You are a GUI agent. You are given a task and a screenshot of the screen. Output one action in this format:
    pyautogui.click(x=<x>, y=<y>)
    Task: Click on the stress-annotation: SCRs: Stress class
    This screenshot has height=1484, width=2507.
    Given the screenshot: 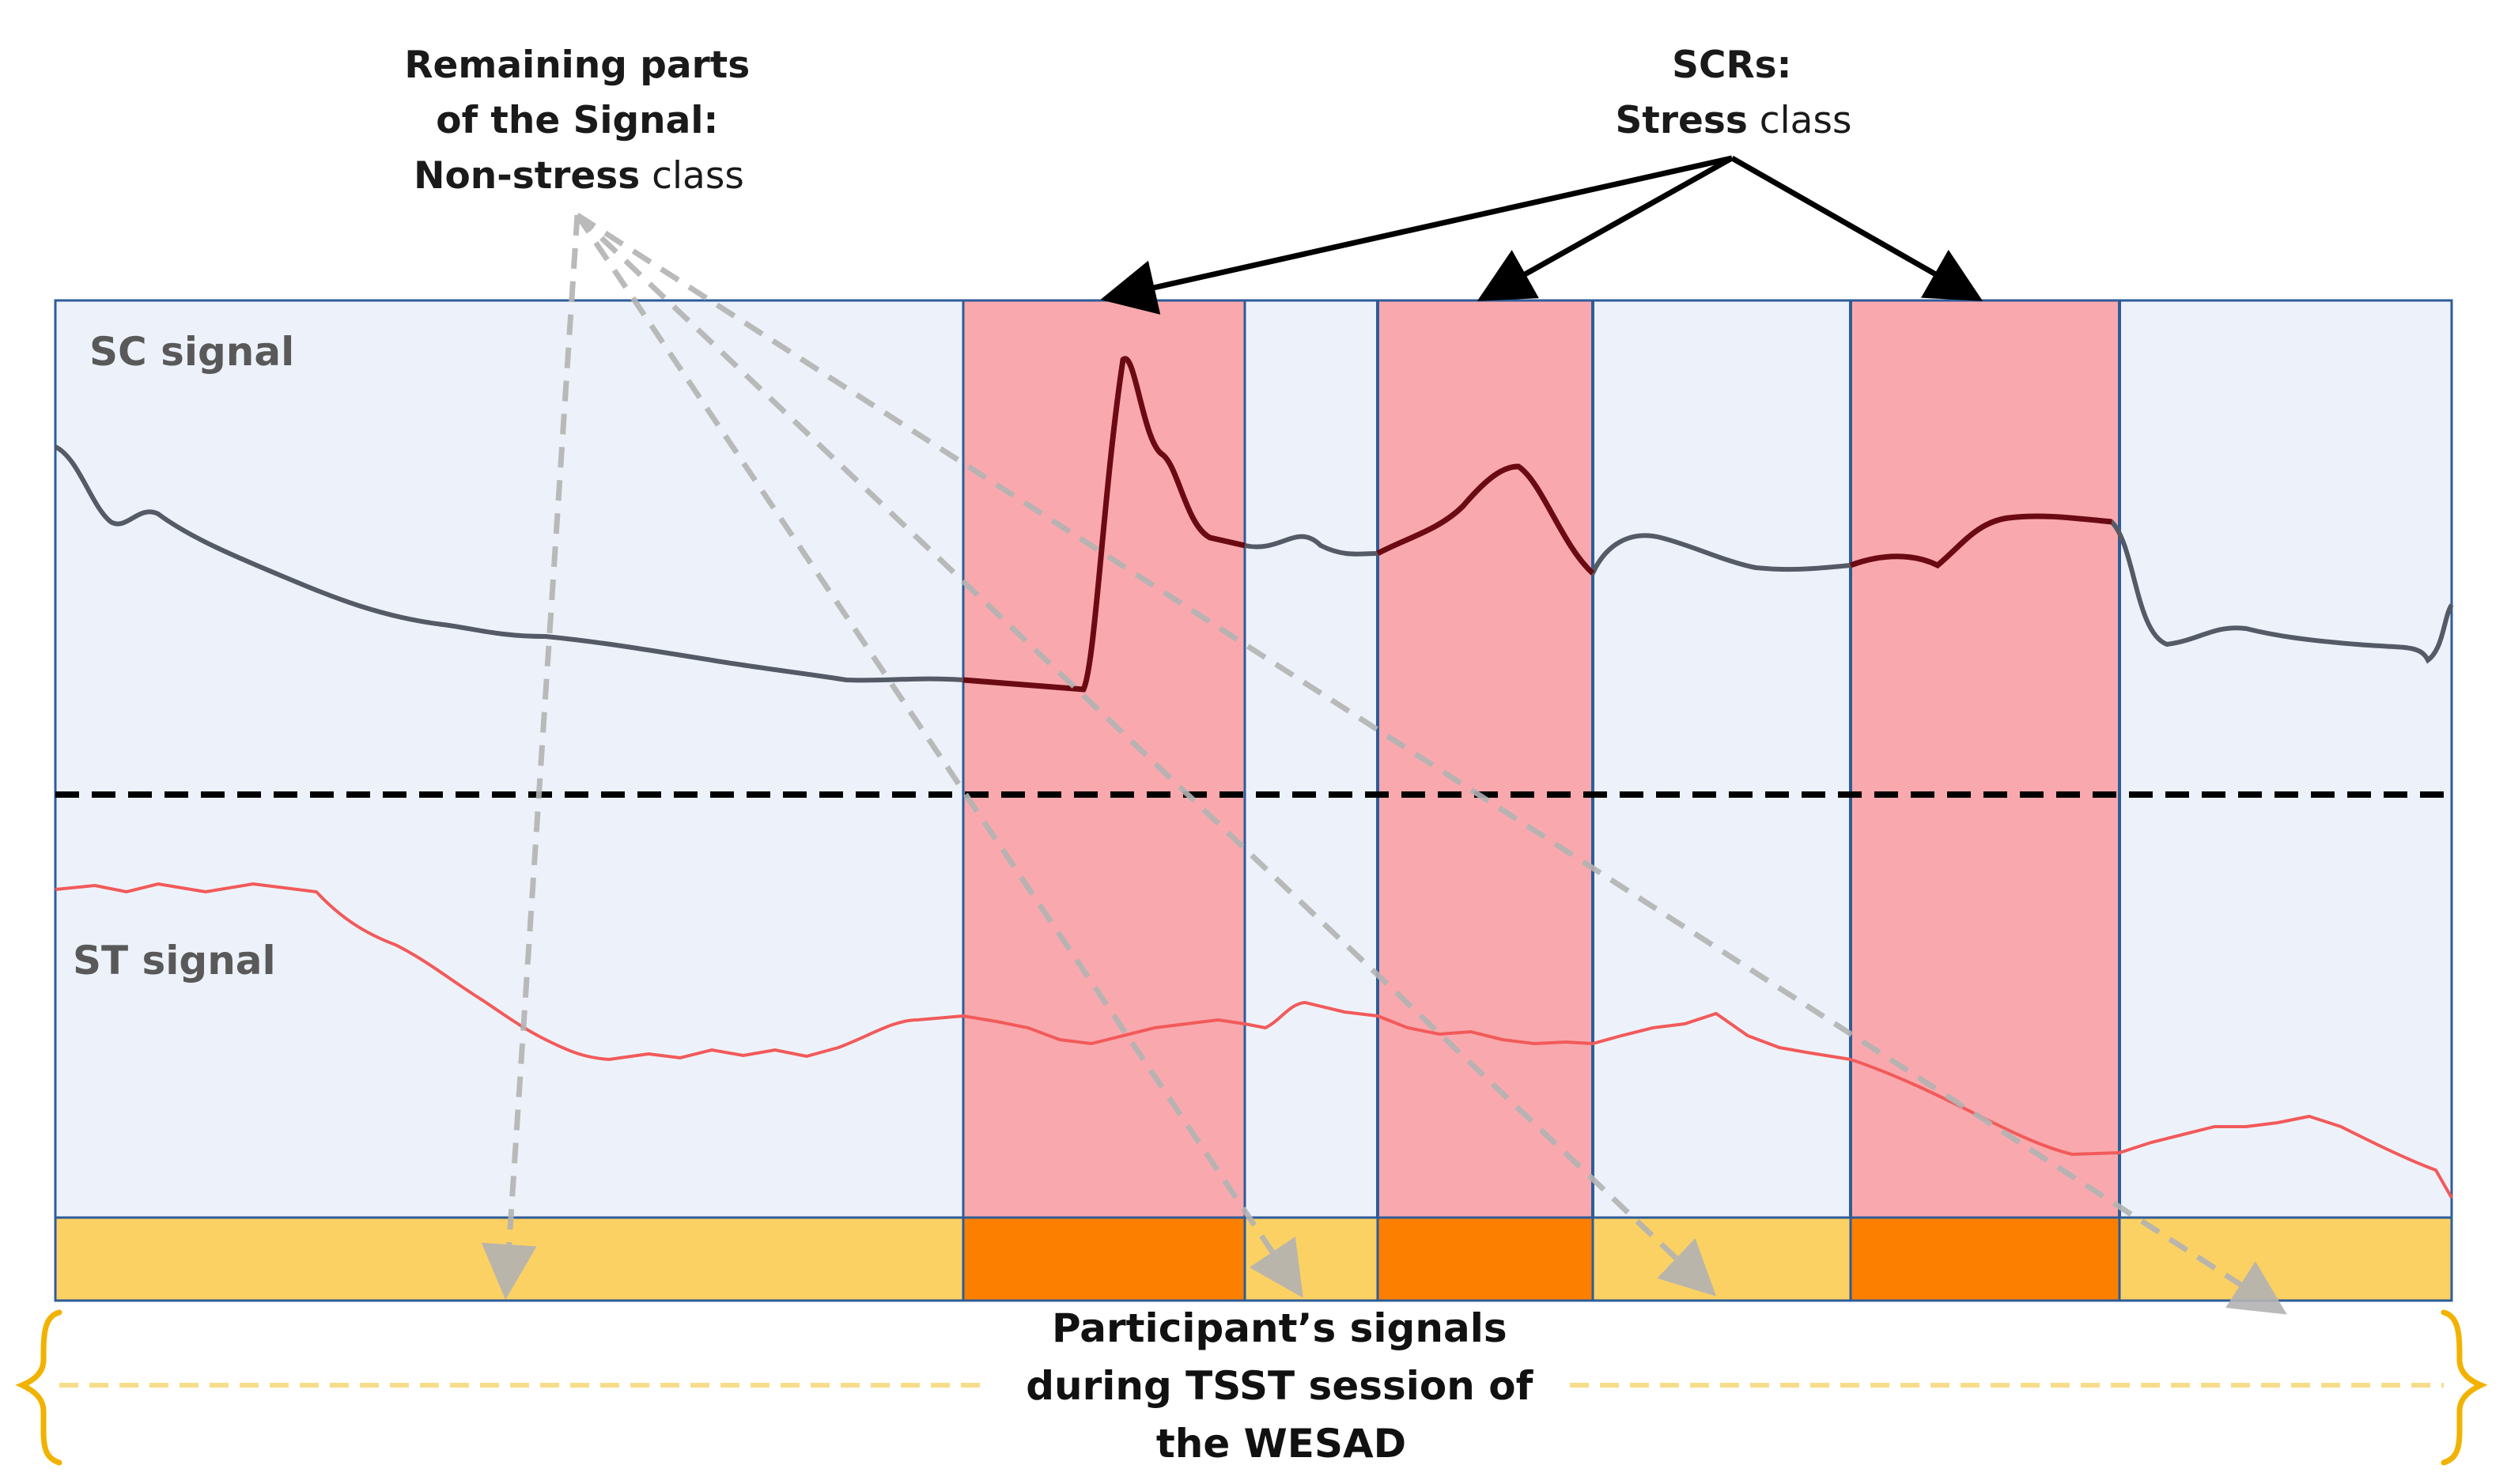 What is the action you would take?
    pyautogui.click(x=1734, y=92)
    